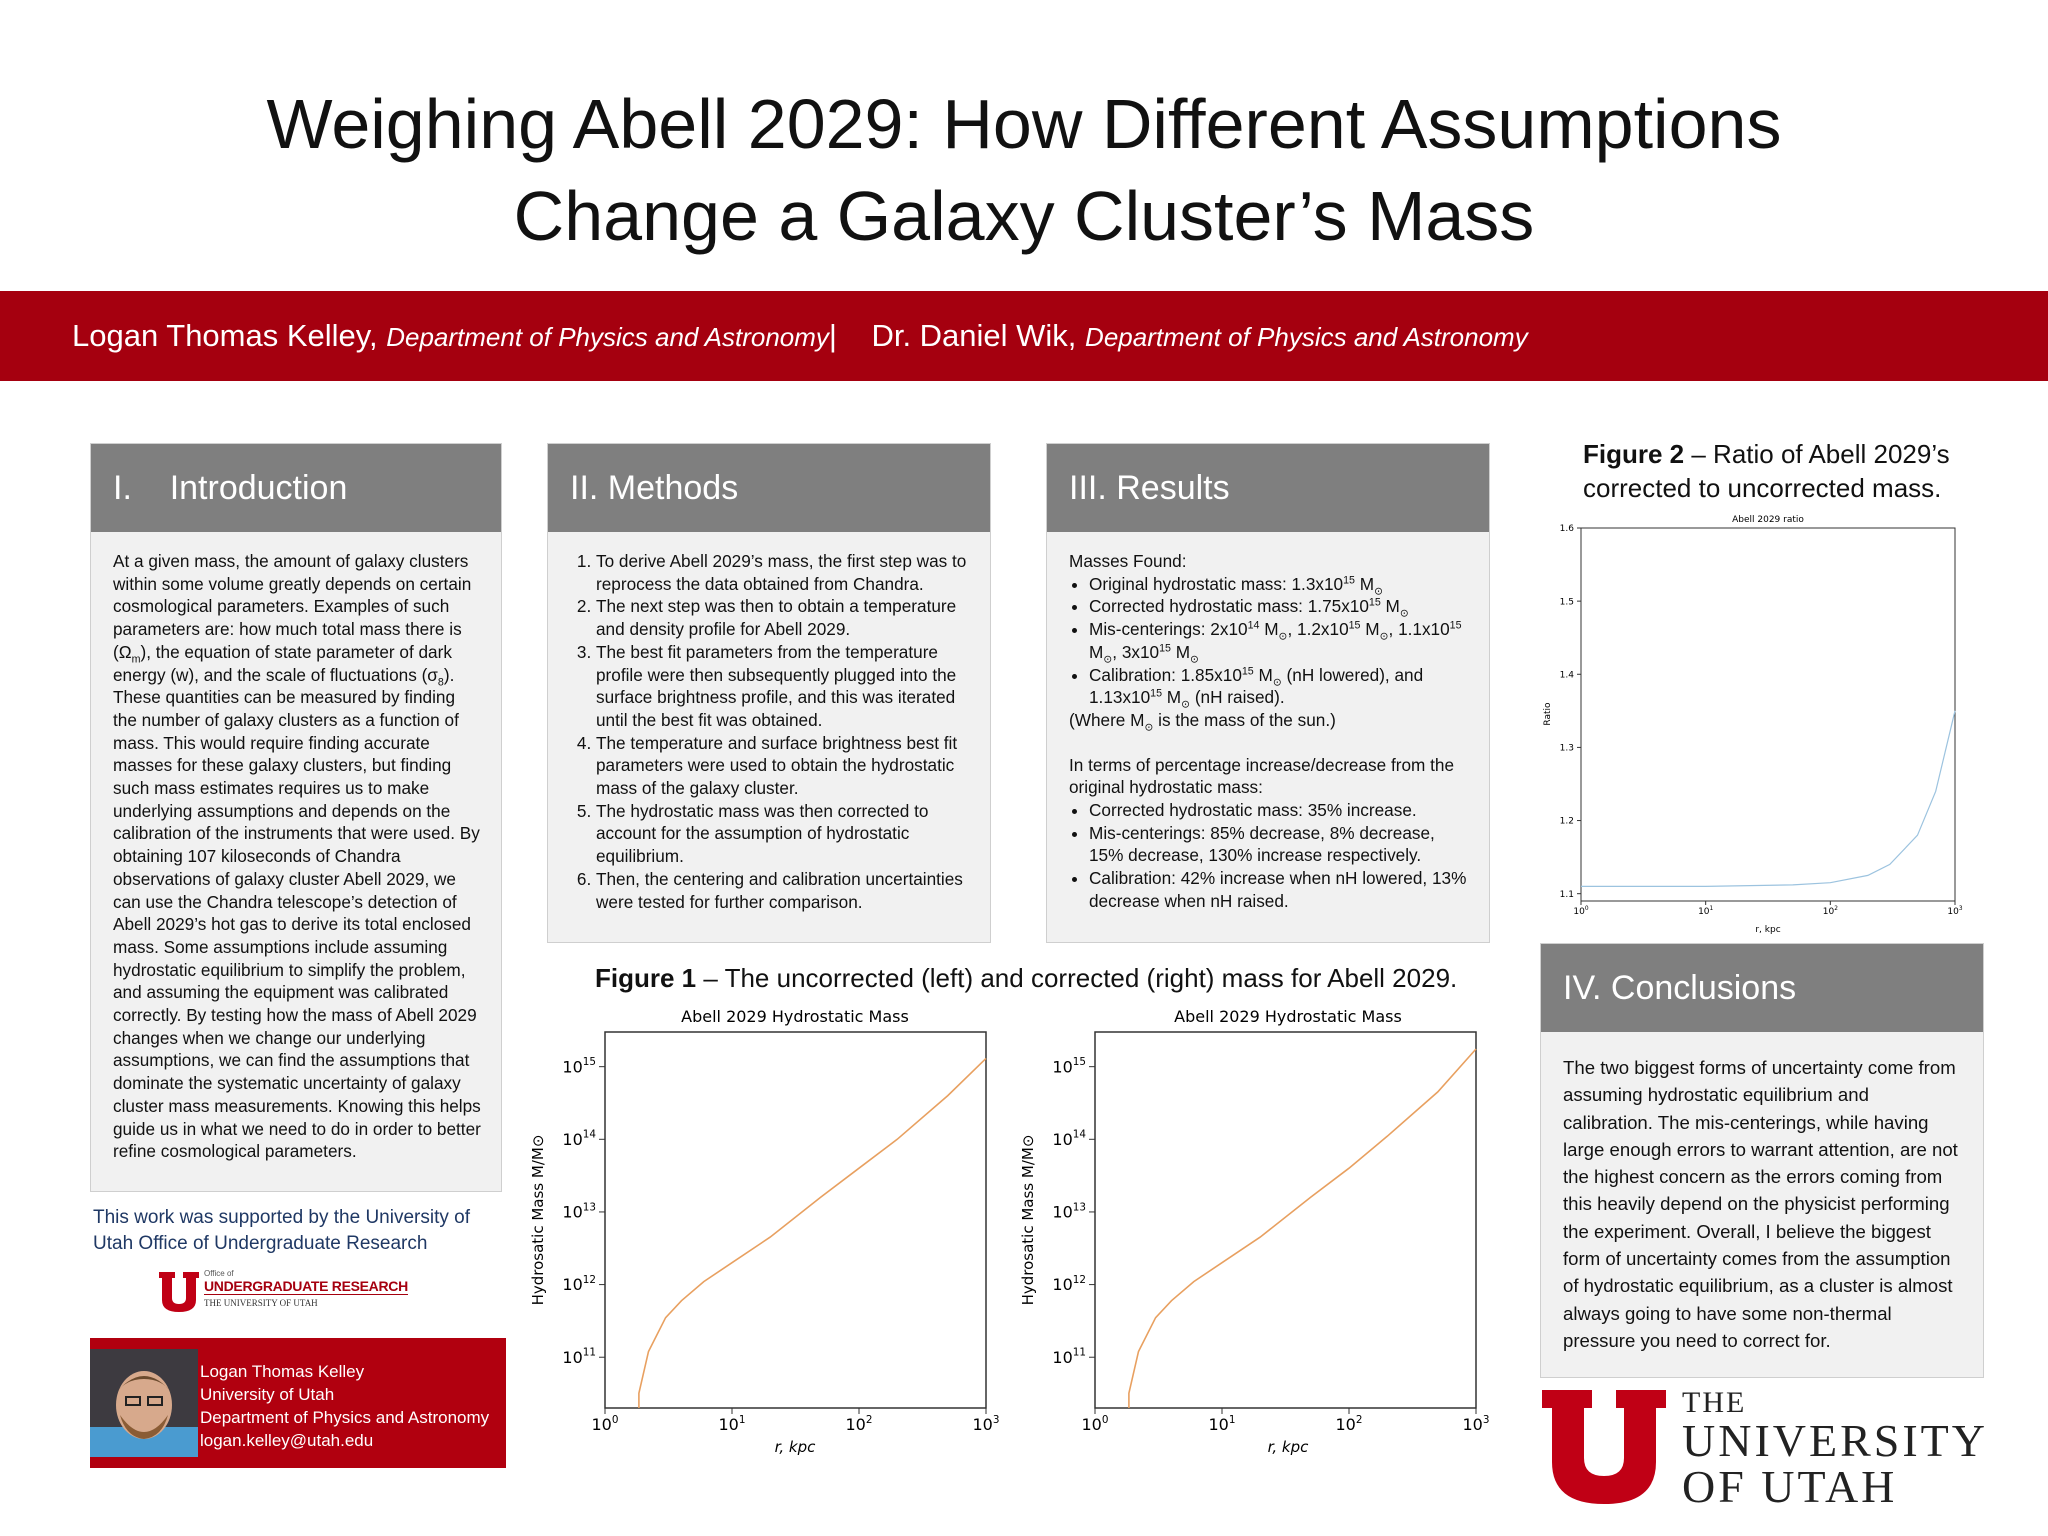 Image resolution: width=2048 pixels, height=1536 pixels. Describe the element at coordinates (287, 1440) in the screenshot. I see `contact-email: logan.kelley@utah.edu` at that location.